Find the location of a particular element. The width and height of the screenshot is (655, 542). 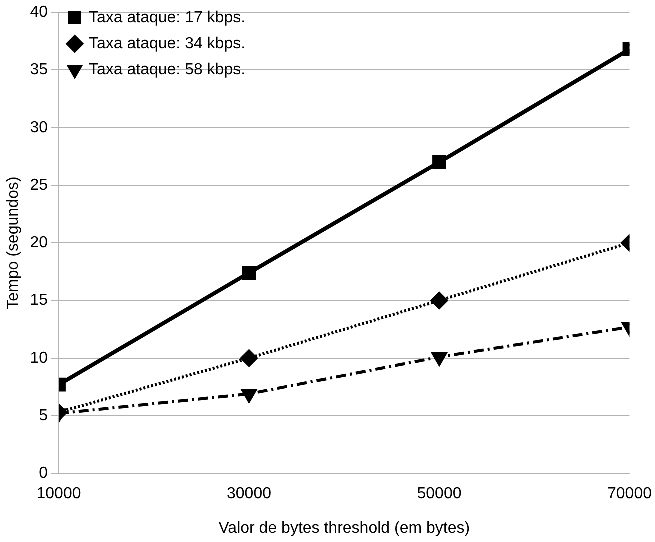

legend-label: Taxa ataque: 34 kbps. is located at coordinates (167, 43).